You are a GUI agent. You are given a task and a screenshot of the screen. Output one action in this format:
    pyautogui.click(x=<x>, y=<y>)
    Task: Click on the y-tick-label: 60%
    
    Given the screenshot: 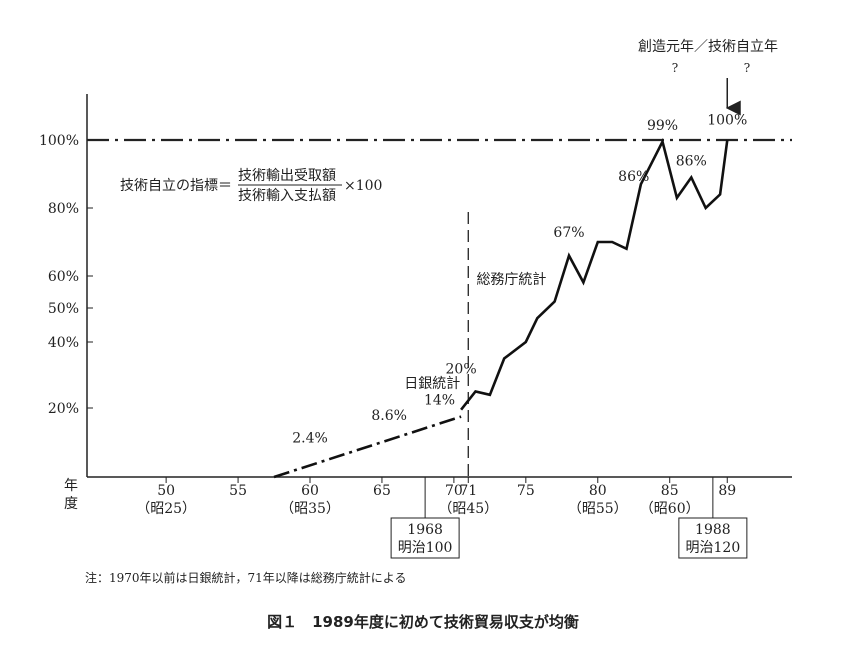 What is the action you would take?
    pyautogui.click(x=63, y=277)
    